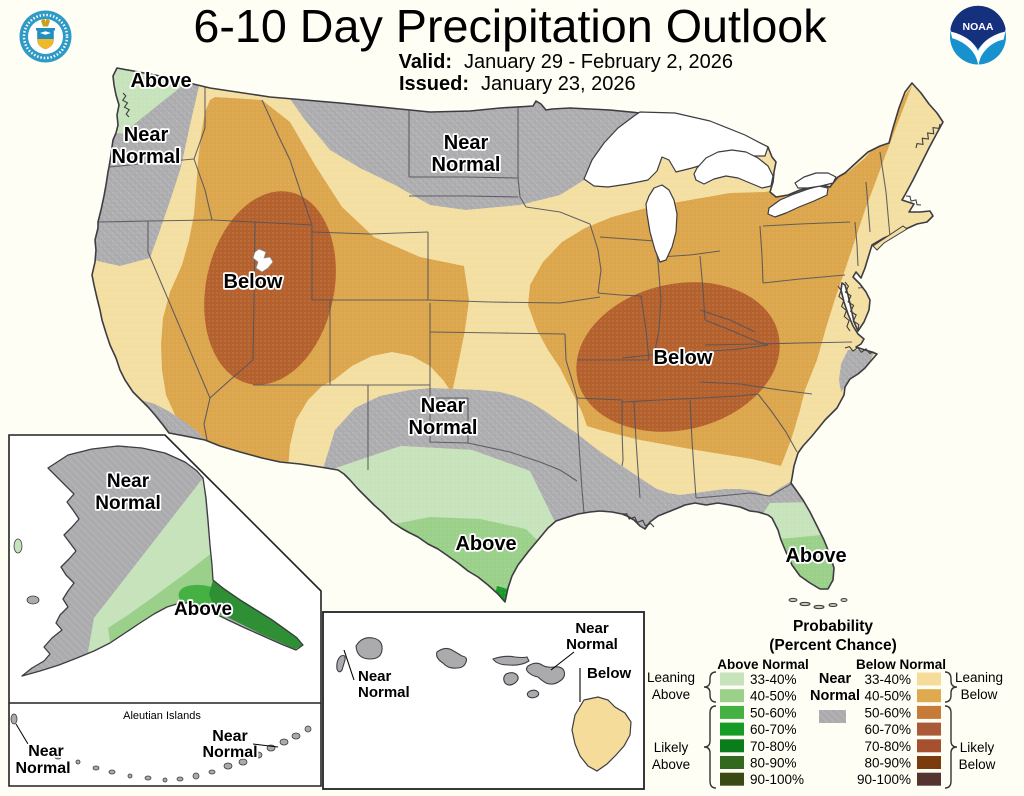  I want to click on svg-text: Valid:, so click(425, 62).